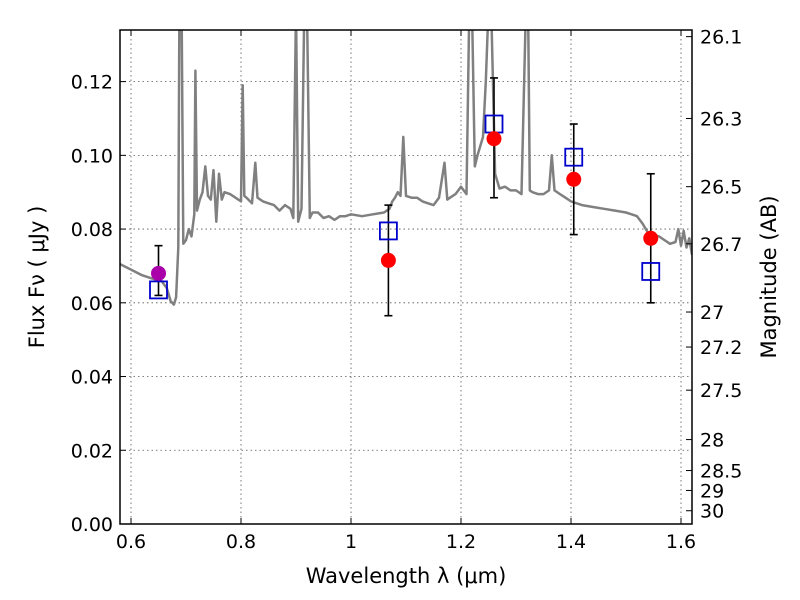  I want to click on y-tick-label: 0.02, so click(92, 451).